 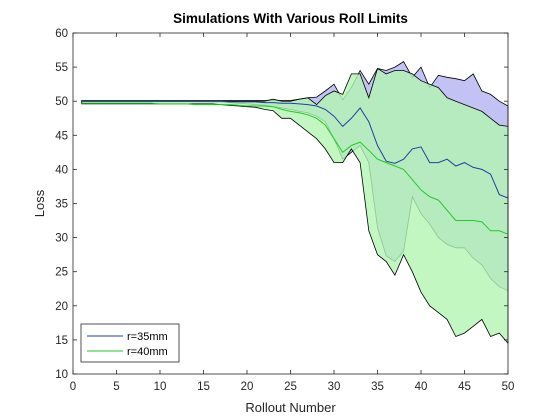 What do you see at coordinates (61, 375) in the screenshot?
I see `y-tick-label: 10` at bounding box center [61, 375].